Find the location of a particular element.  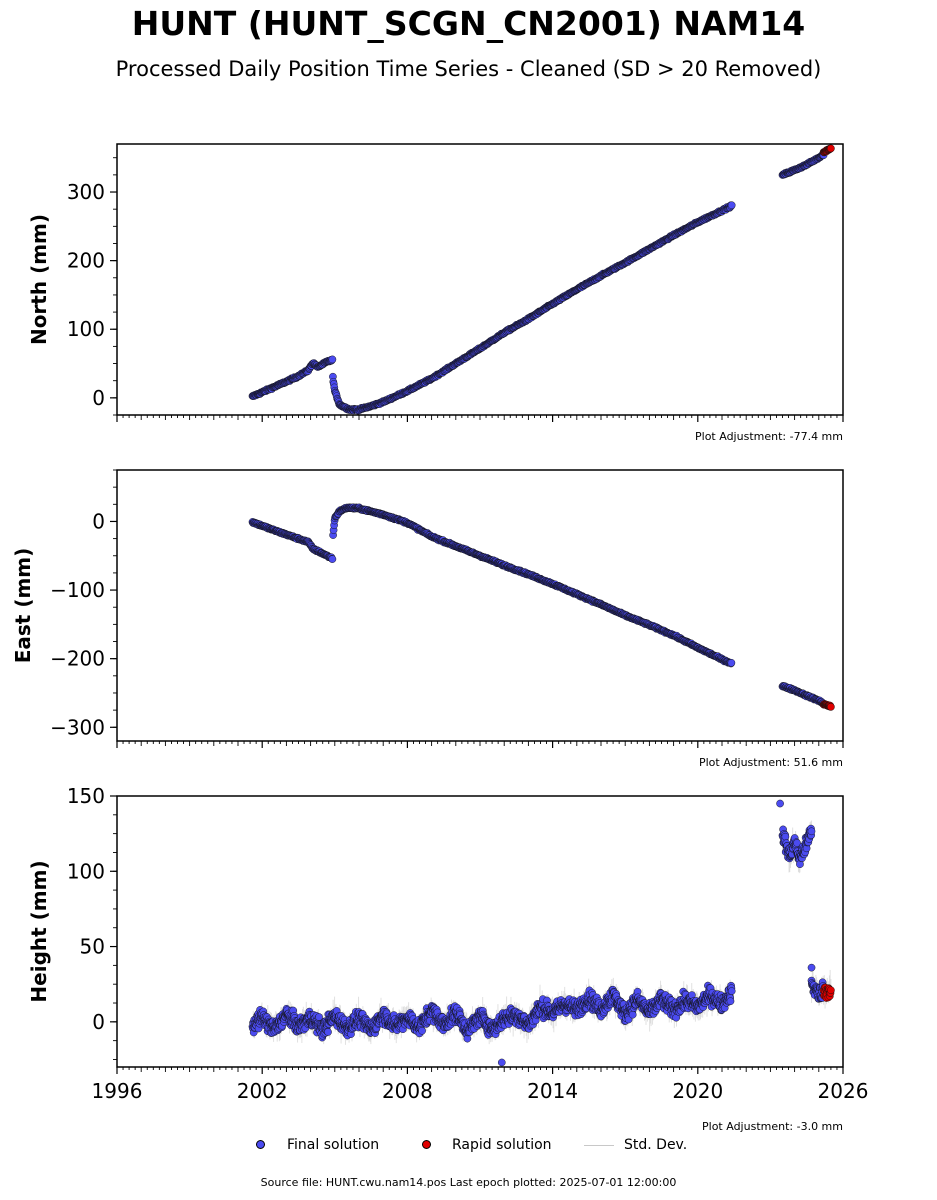

y-axis: 0 100 200 300 is located at coordinates (92, 286).